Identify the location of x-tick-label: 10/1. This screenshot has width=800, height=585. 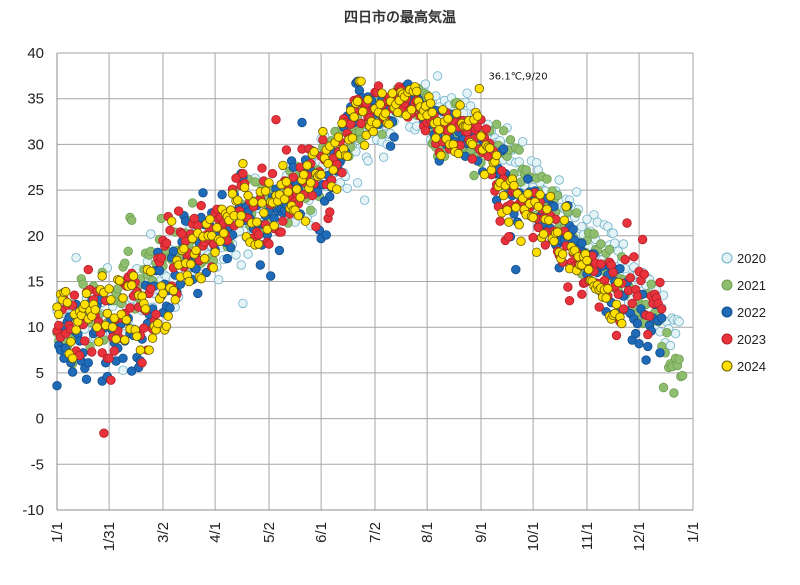
(533, 536).